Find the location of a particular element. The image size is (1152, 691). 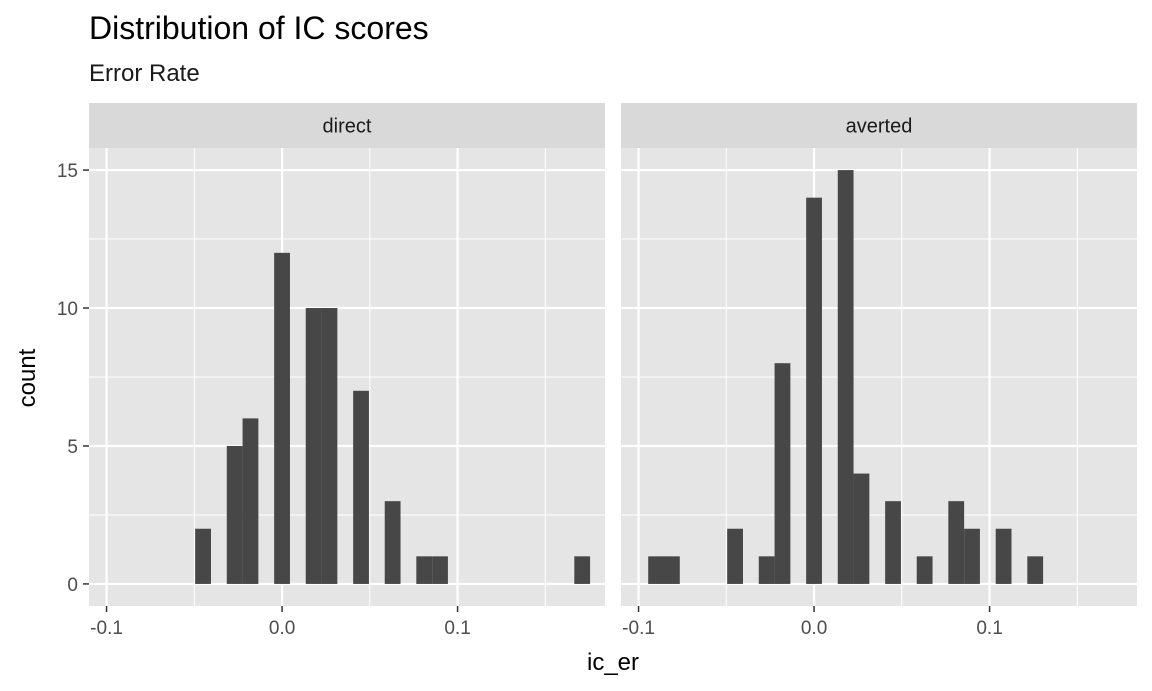

y-tick-label: 10 is located at coordinates (67, 309).